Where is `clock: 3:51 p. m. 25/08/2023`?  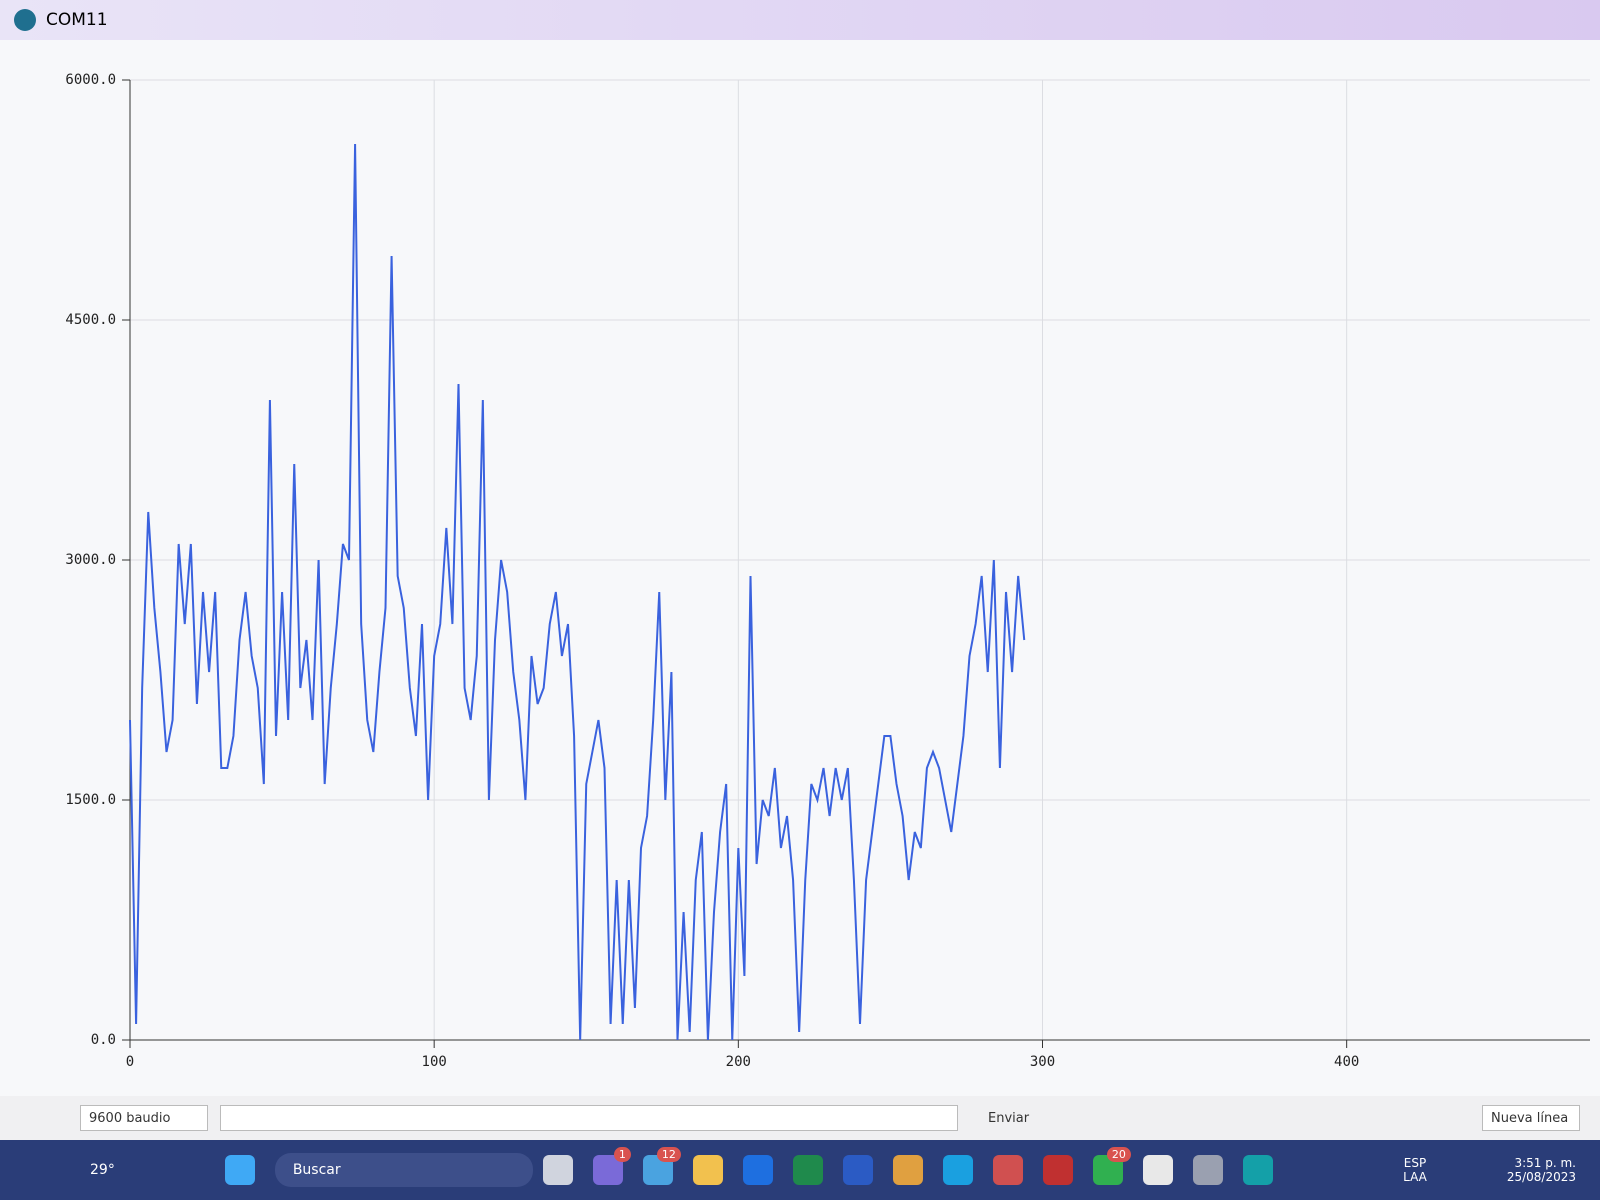 clock: 3:51 p. m. 25/08/2023 is located at coordinates (1541, 1170).